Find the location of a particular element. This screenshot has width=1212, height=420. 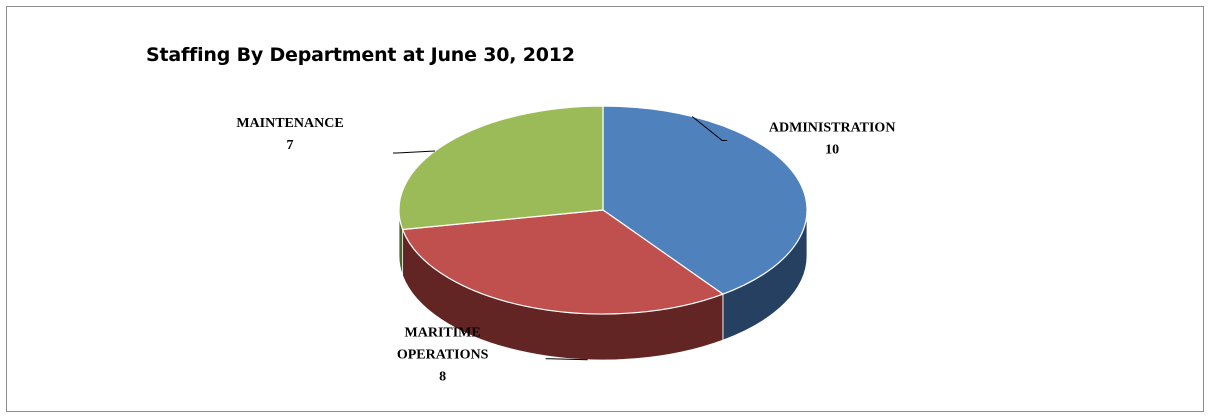

data-label-maintenance: MAINTENANCE 7 is located at coordinates (289, 134).